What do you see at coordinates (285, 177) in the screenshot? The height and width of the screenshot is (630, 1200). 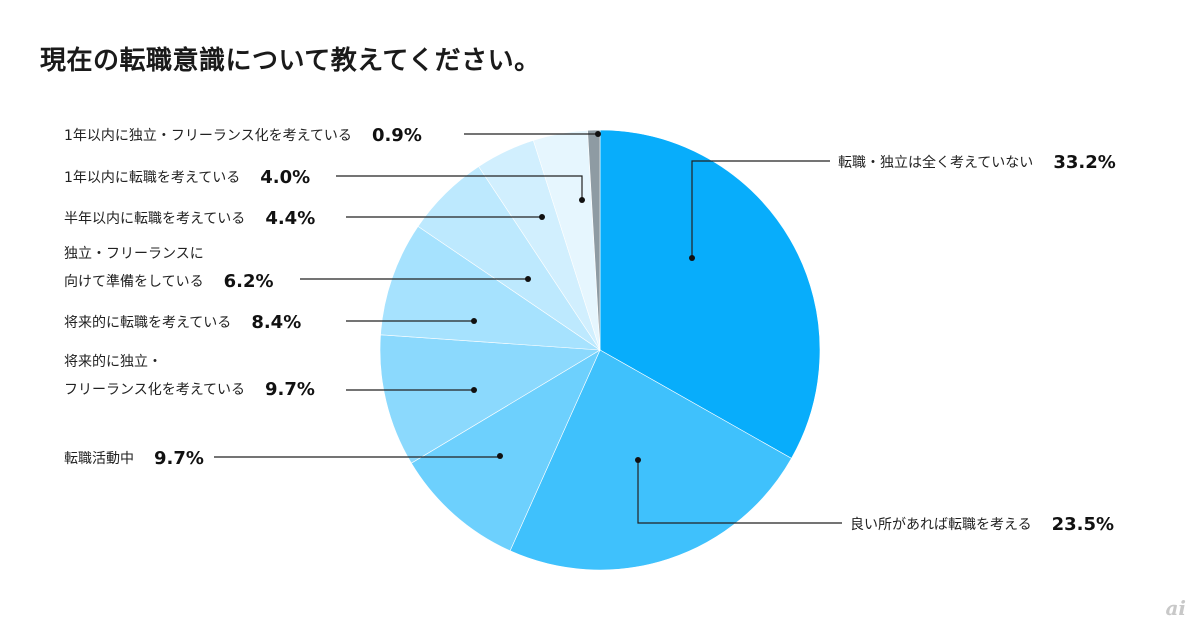 I see `slice-value-label: 4.0%` at bounding box center [285, 177].